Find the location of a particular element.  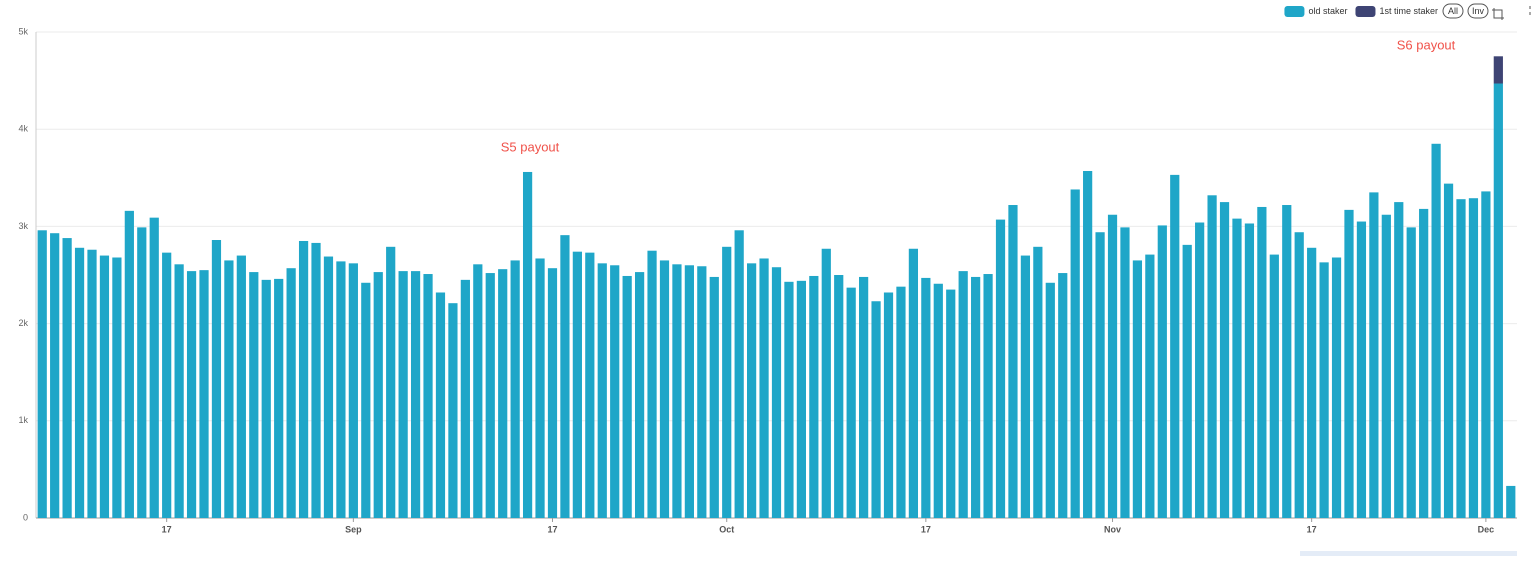

legend-label: old staker is located at coordinates (1327, 11).